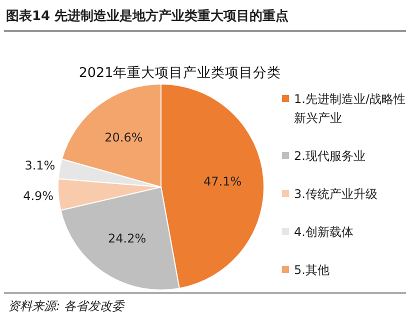  I want to click on data-label: 3.1%, so click(40, 165).